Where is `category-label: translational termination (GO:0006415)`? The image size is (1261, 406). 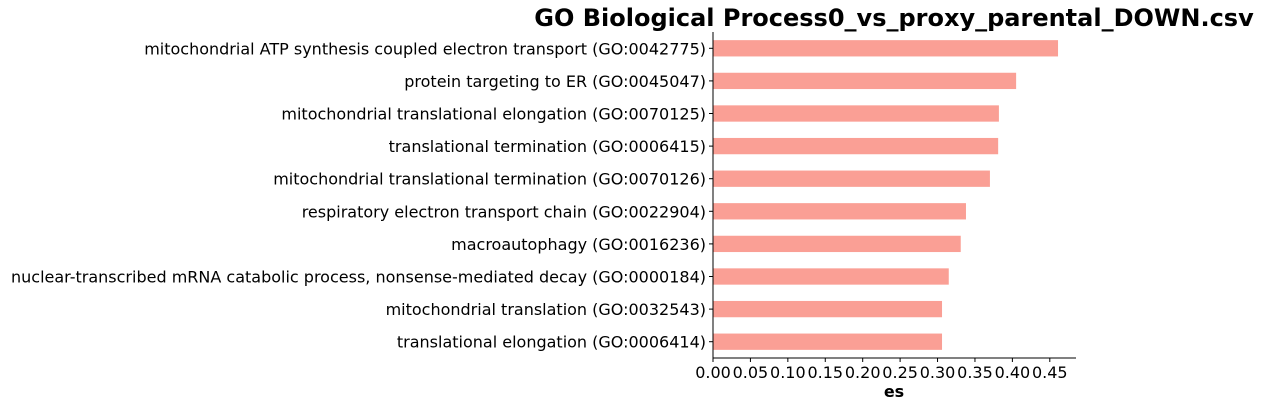 category-label: translational termination (GO:0006415) is located at coordinates (547, 146).